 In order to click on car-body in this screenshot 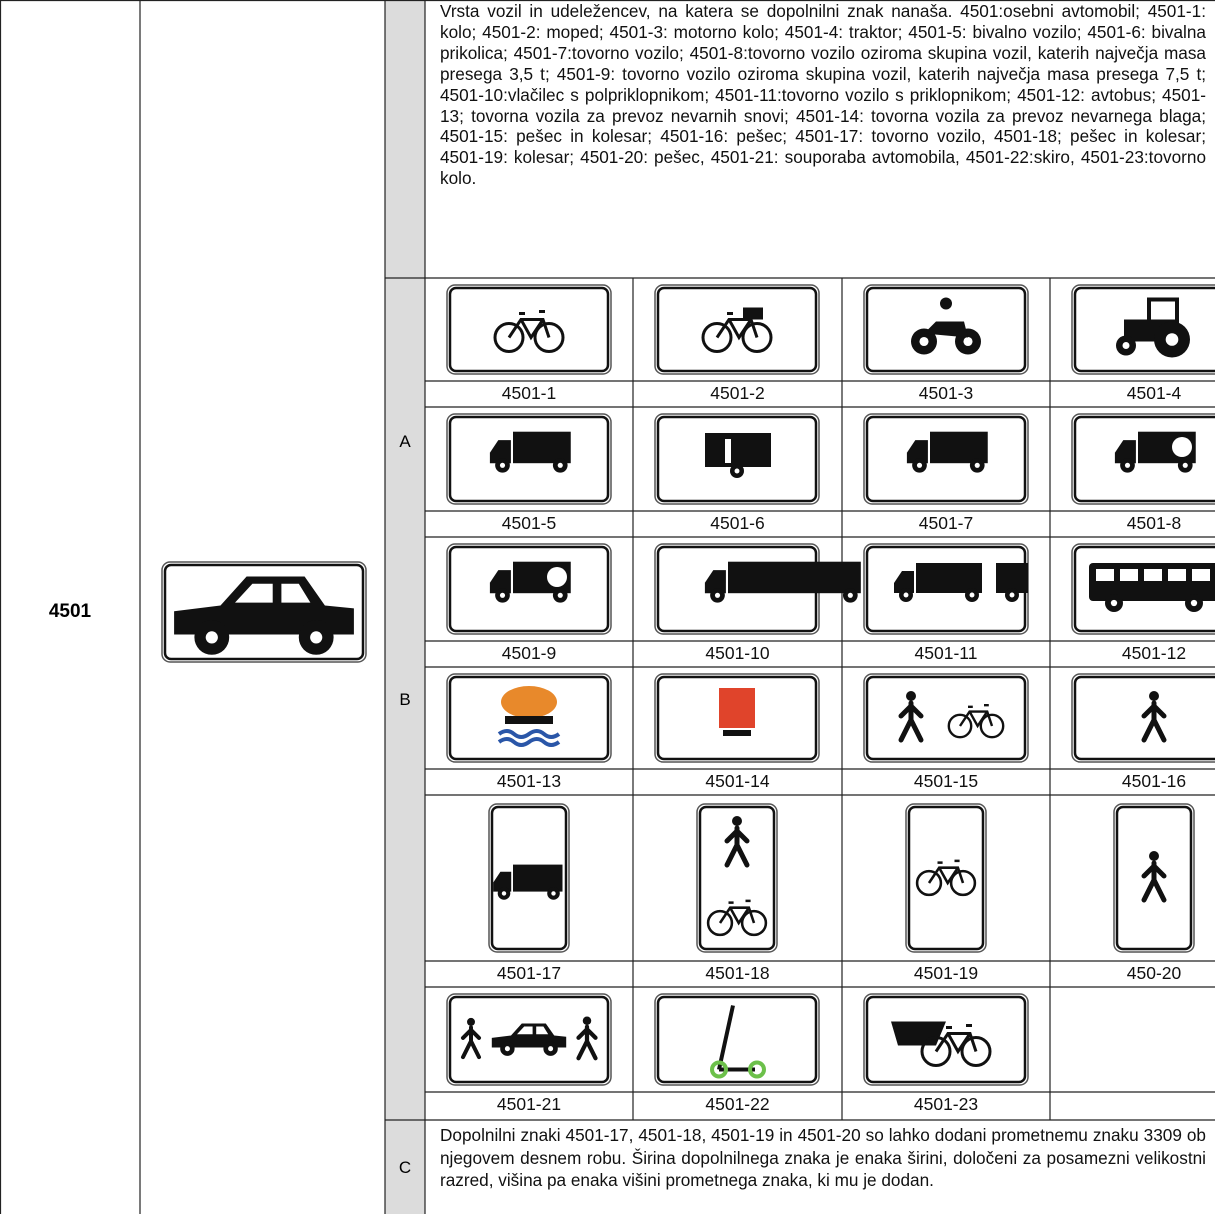, I will do `click(529, 1035)`.